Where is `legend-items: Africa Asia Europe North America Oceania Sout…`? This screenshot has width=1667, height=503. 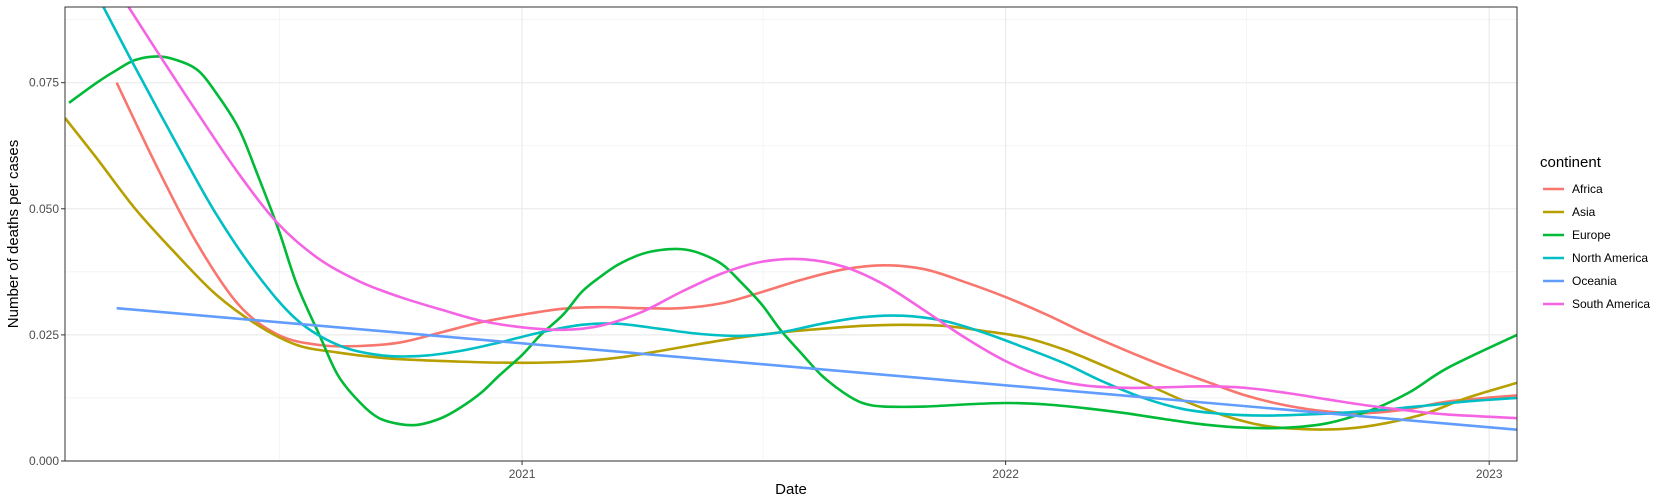
legend-items: Africa Asia Europe North America Oceania Sout… is located at coordinates (1596, 246).